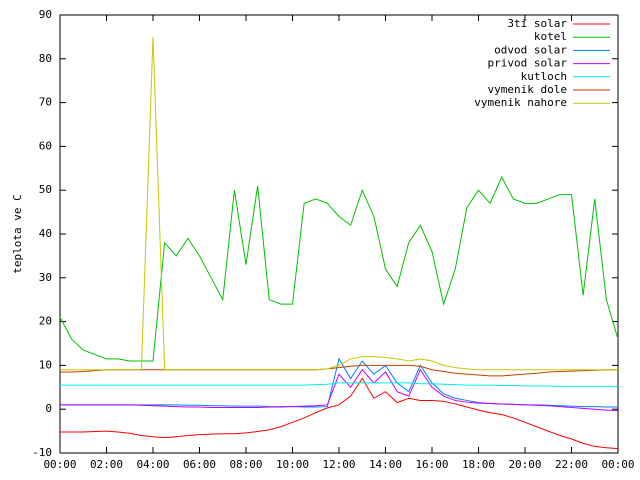 Image resolution: width=640 pixels, height=480 pixels. I want to click on x-tick-label: 14:00, so click(385, 464).